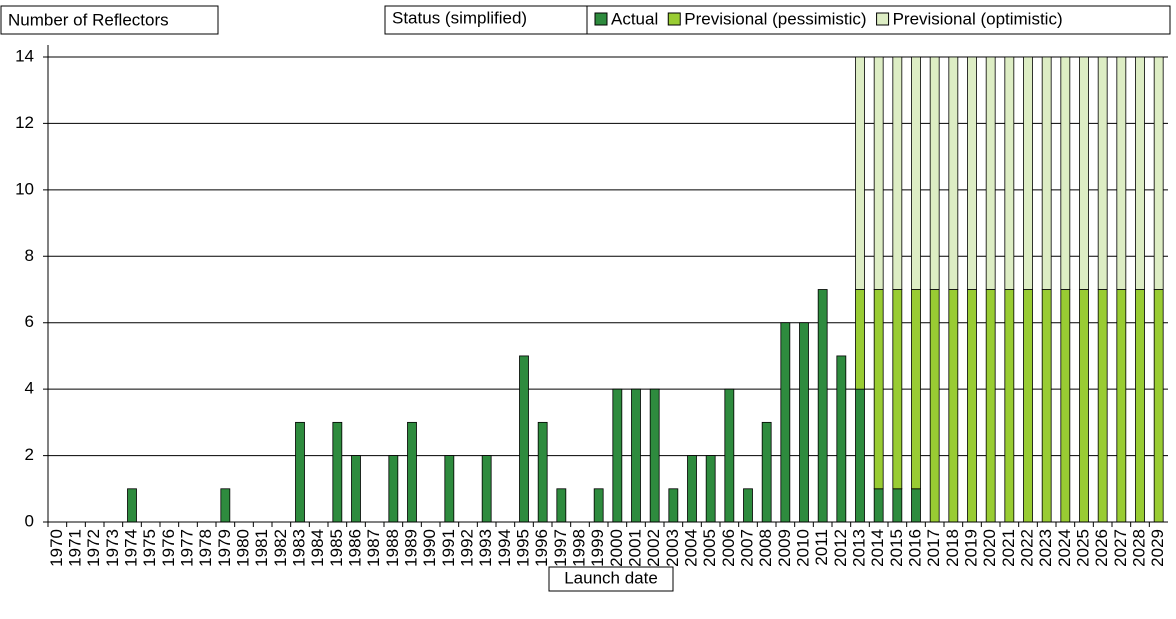  Describe the element at coordinates (914, 548) in the screenshot. I see `x-tick-label: 2016` at that location.